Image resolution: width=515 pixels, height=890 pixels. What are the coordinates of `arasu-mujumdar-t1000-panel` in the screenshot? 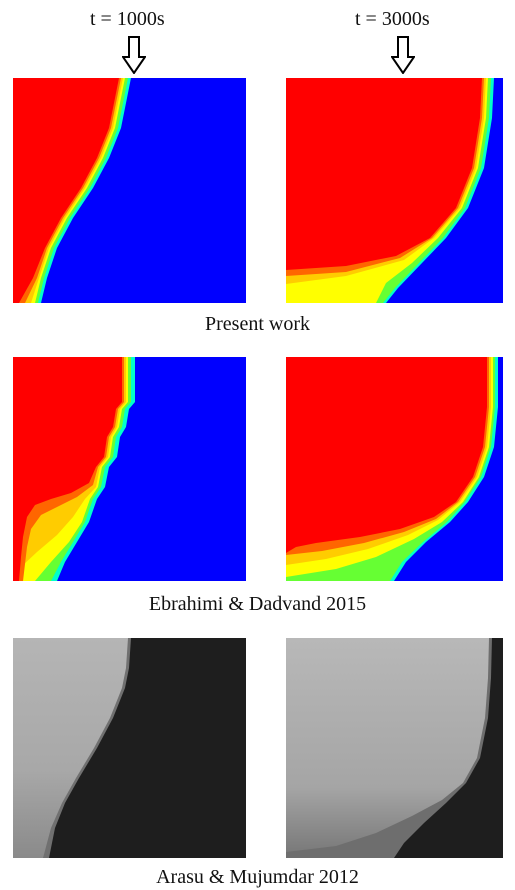 It's located at (129, 748).